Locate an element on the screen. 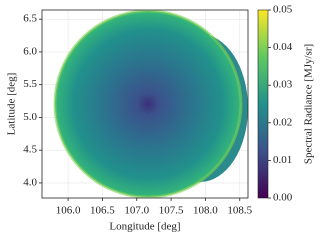 The width and height of the screenshot is (320, 245). y-tick-label: 5.5 is located at coordinates (30, 84).